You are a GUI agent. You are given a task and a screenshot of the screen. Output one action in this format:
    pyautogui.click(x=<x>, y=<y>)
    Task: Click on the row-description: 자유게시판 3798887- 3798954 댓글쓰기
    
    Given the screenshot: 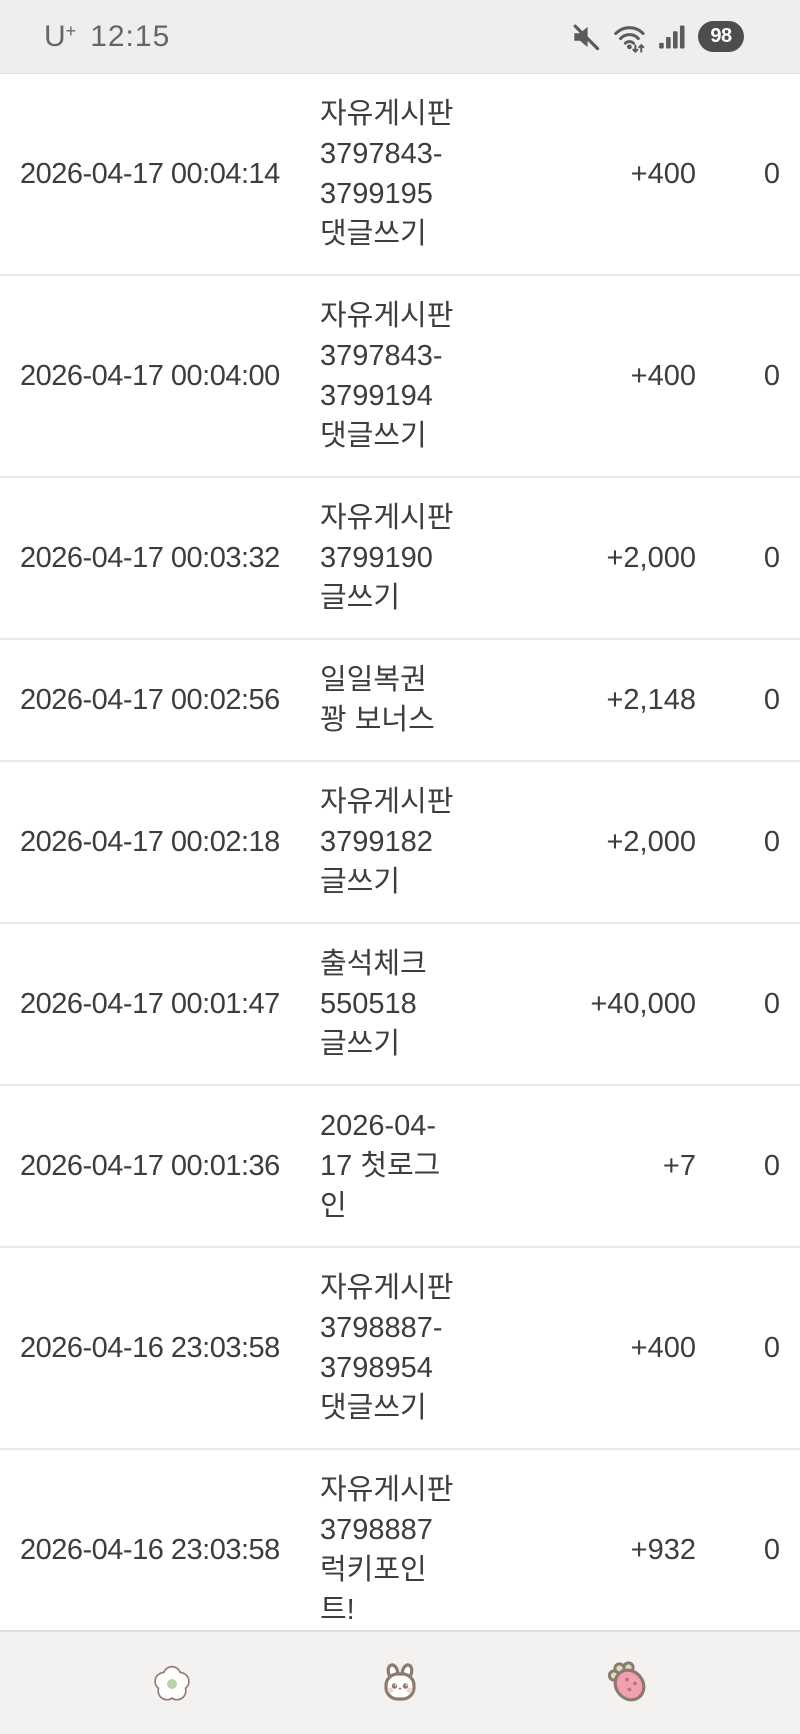 What is the action you would take?
    pyautogui.click(x=381, y=1348)
    